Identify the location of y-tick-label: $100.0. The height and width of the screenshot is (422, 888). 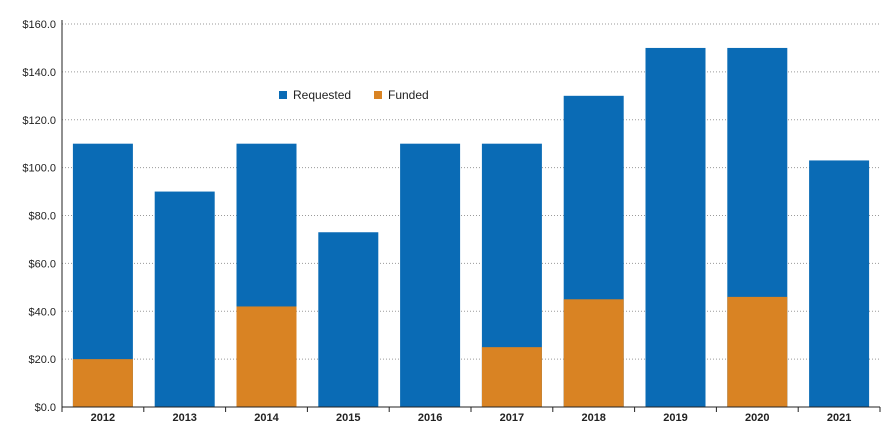
(39, 169).